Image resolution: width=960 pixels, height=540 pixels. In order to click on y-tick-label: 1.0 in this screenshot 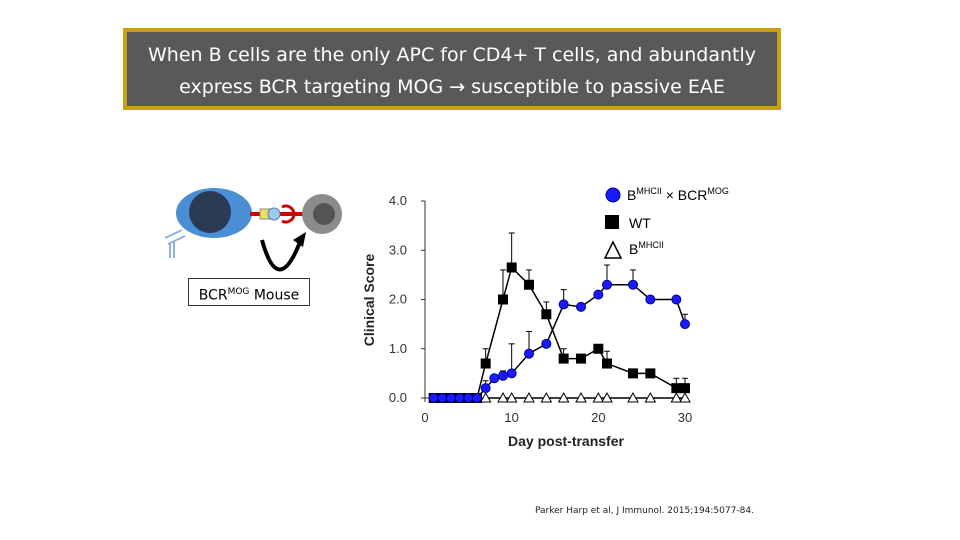, I will do `click(398, 348)`.